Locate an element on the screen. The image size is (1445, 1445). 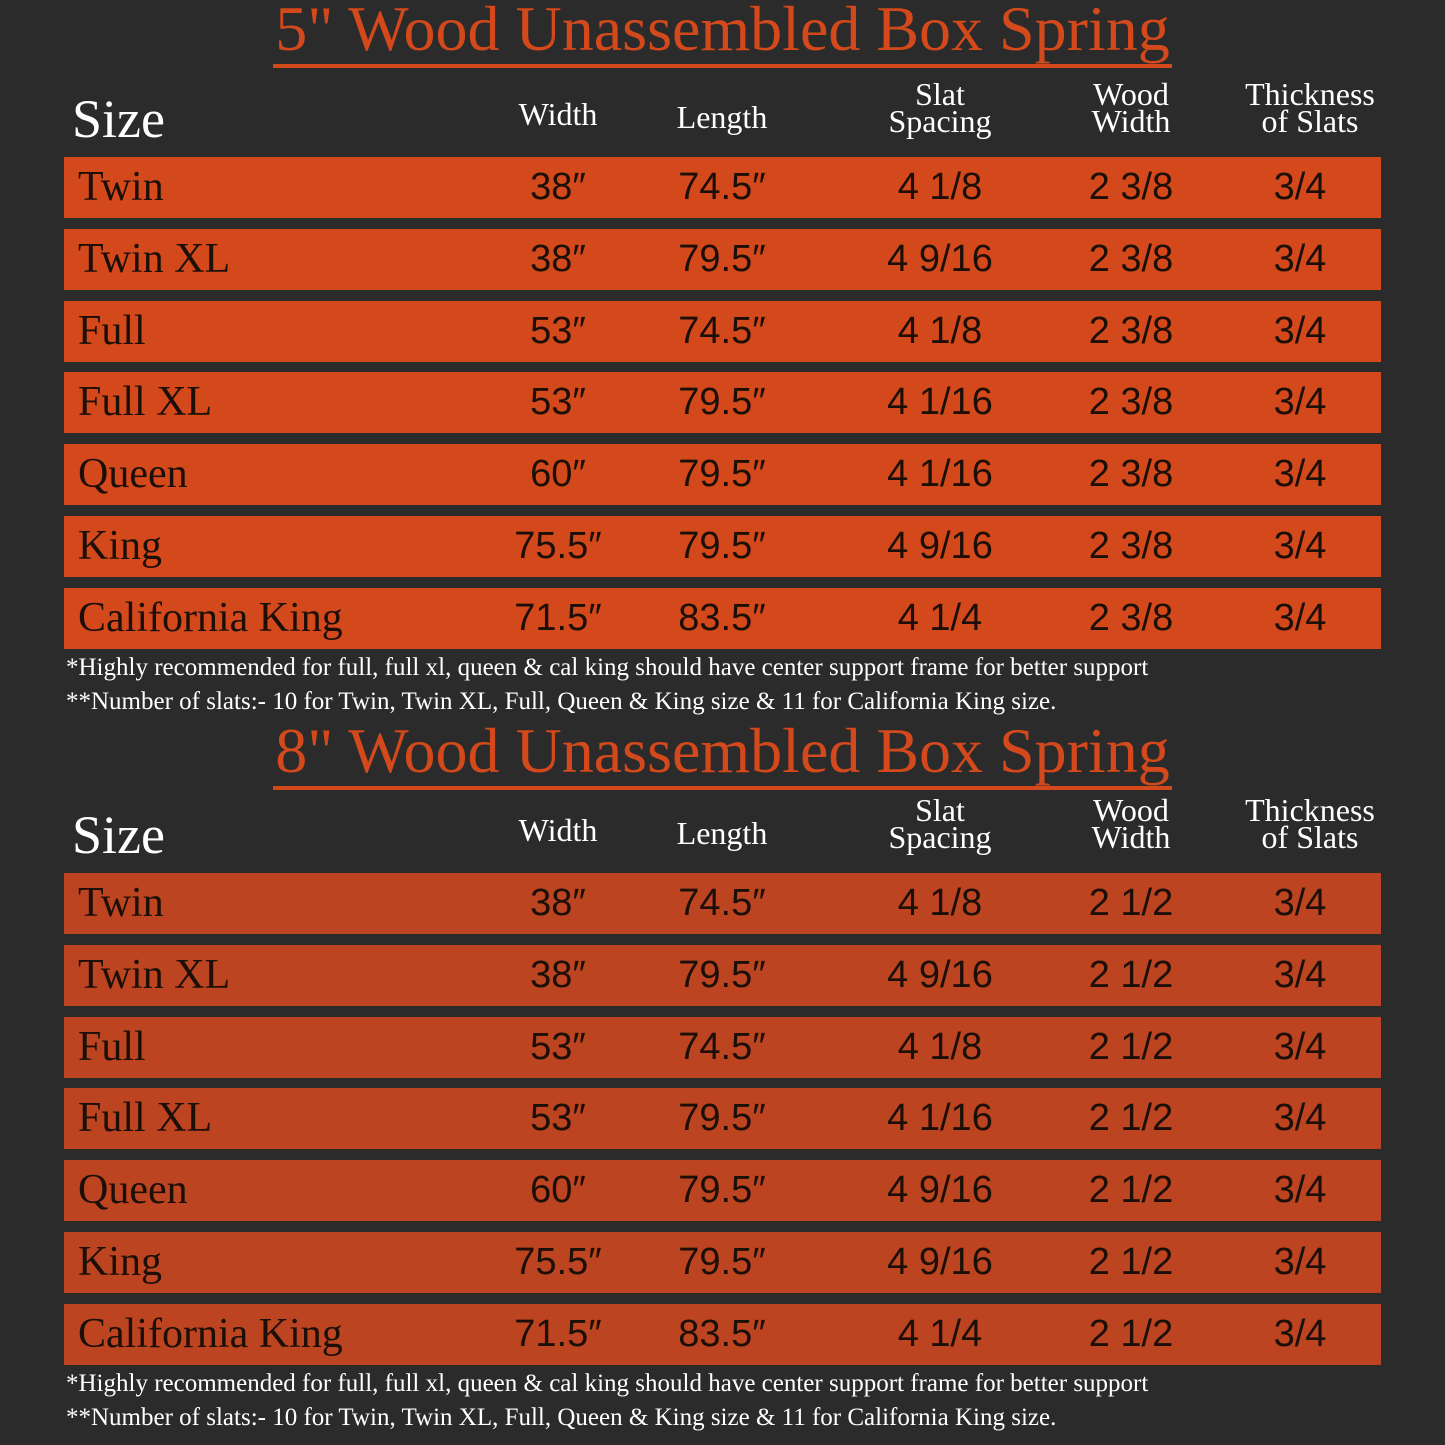
table-row: Twin 38″ 74.5″ 4 1/8 2 3/8 3/4 is located at coordinates (722, 187).